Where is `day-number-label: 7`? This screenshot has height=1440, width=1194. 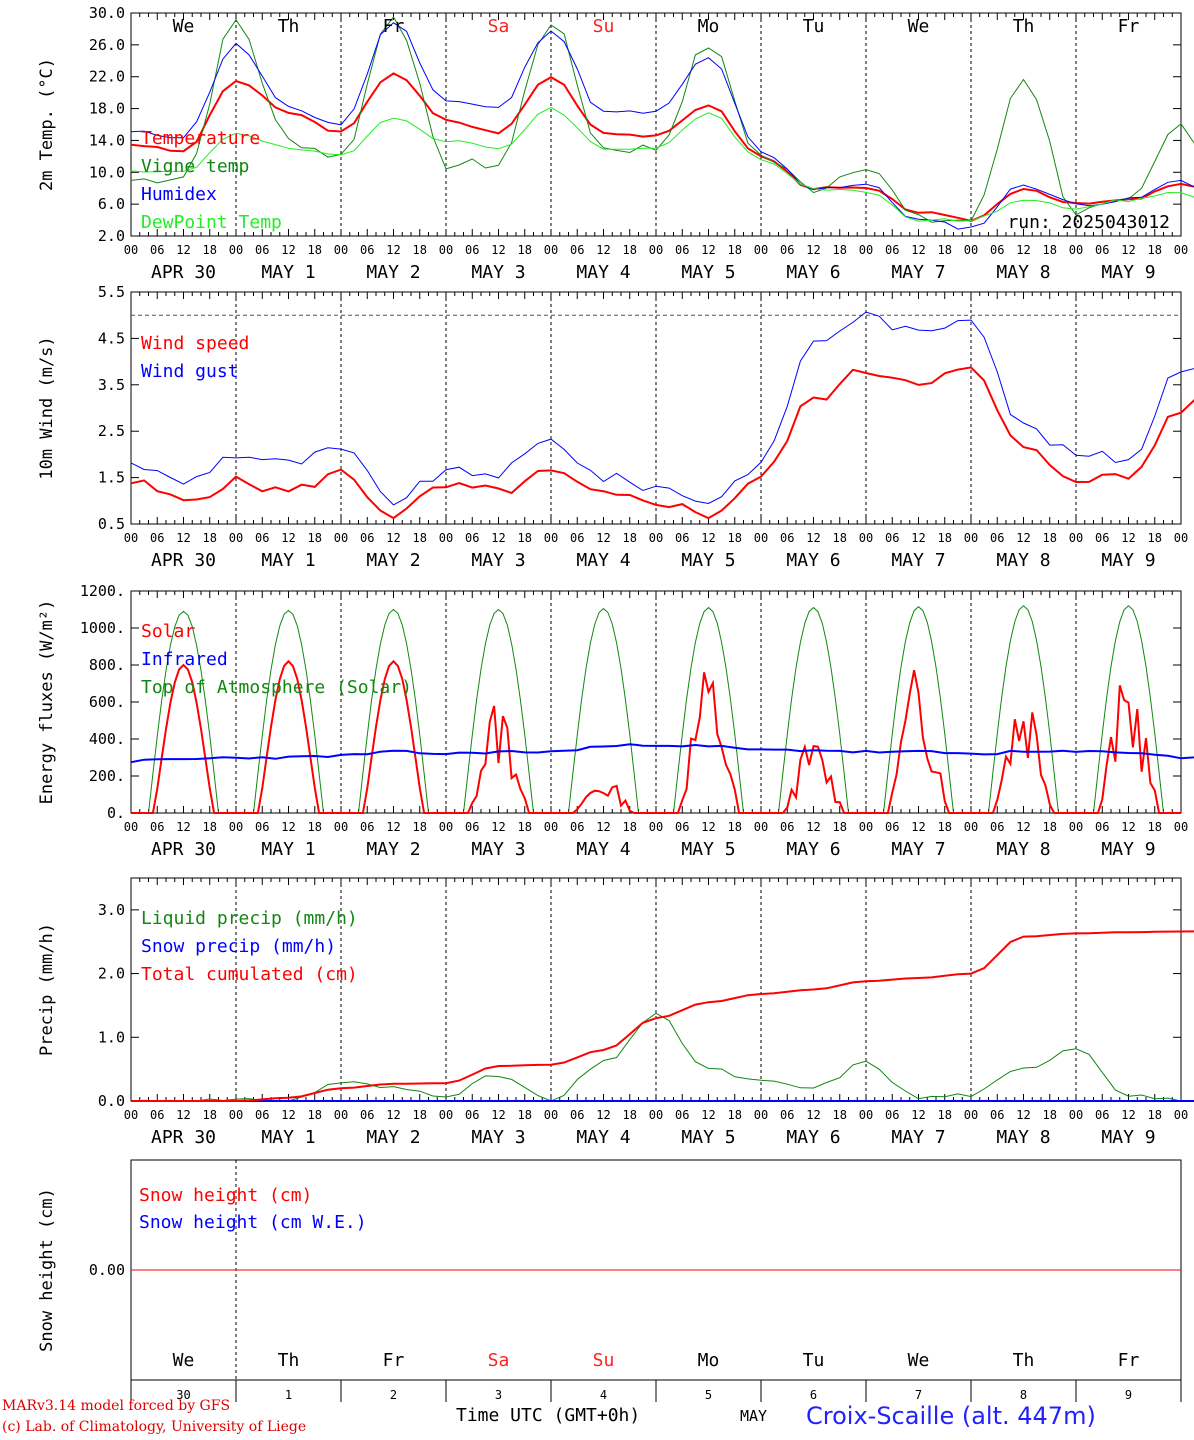
day-number-label: 7 is located at coordinates (918, 1395).